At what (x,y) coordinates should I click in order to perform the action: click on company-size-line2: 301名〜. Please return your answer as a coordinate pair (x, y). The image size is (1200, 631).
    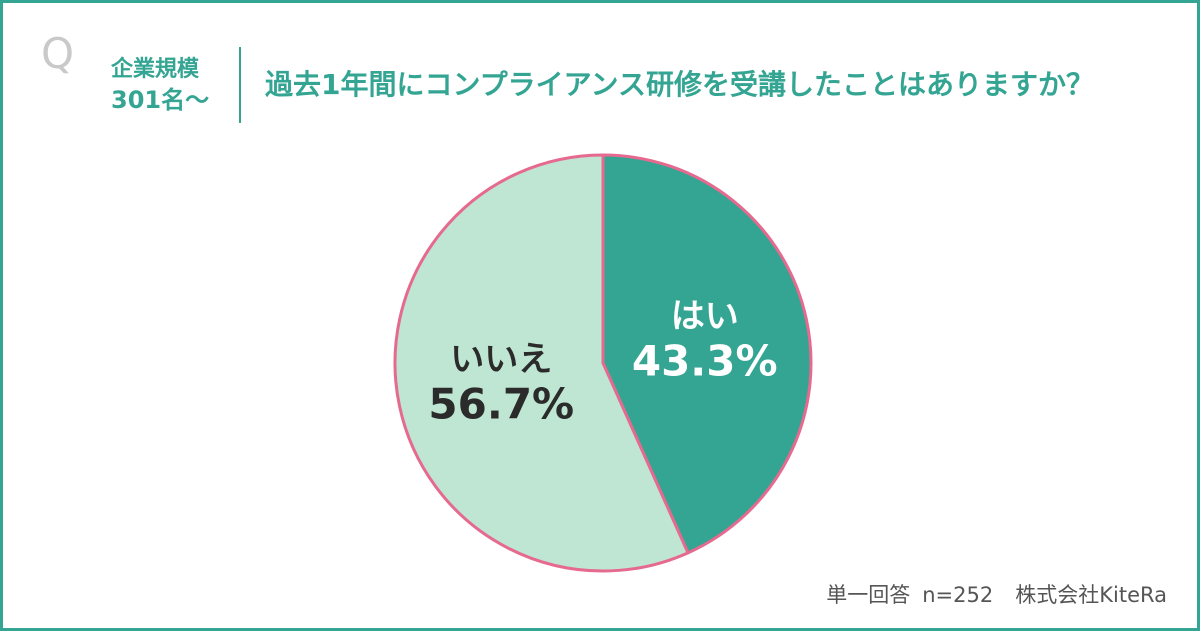
    Looking at the image, I should click on (160, 100).